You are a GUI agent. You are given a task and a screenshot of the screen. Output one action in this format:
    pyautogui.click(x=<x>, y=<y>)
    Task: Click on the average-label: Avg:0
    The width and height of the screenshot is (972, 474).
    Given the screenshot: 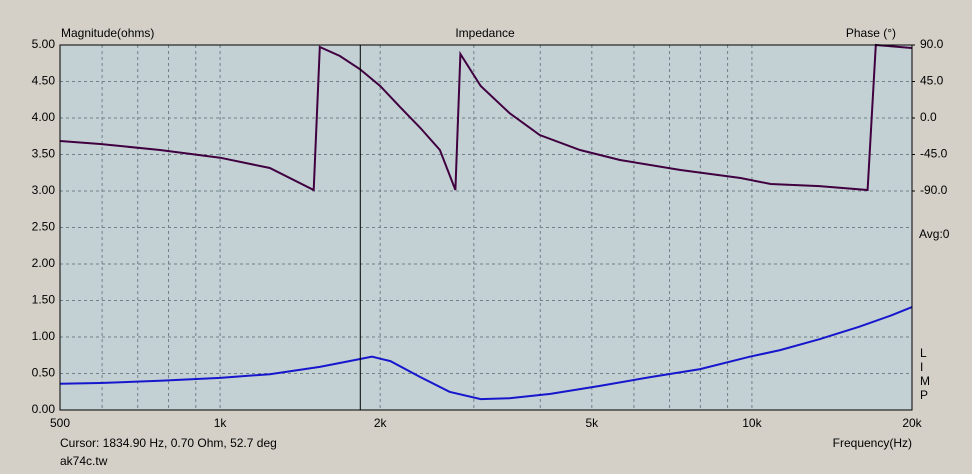 What is the action you would take?
    pyautogui.click(x=934, y=234)
    